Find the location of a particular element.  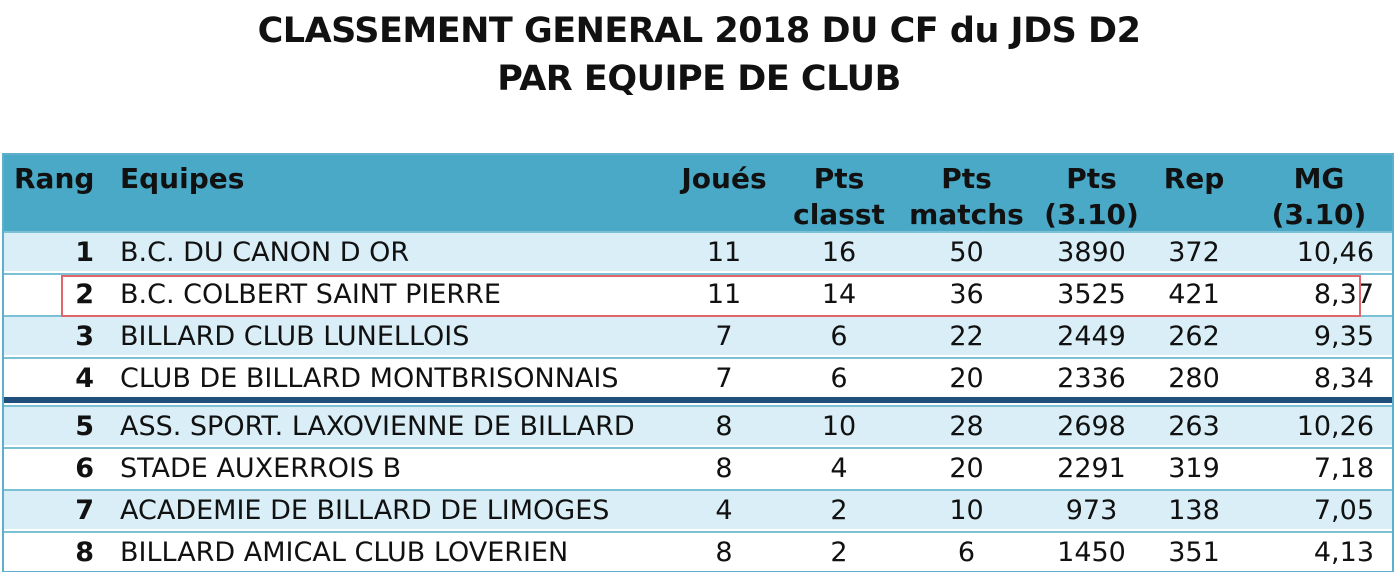

row-equipe: BILLARD AMICAL CLUB LOVERIEN is located at coordinates (344, 552).